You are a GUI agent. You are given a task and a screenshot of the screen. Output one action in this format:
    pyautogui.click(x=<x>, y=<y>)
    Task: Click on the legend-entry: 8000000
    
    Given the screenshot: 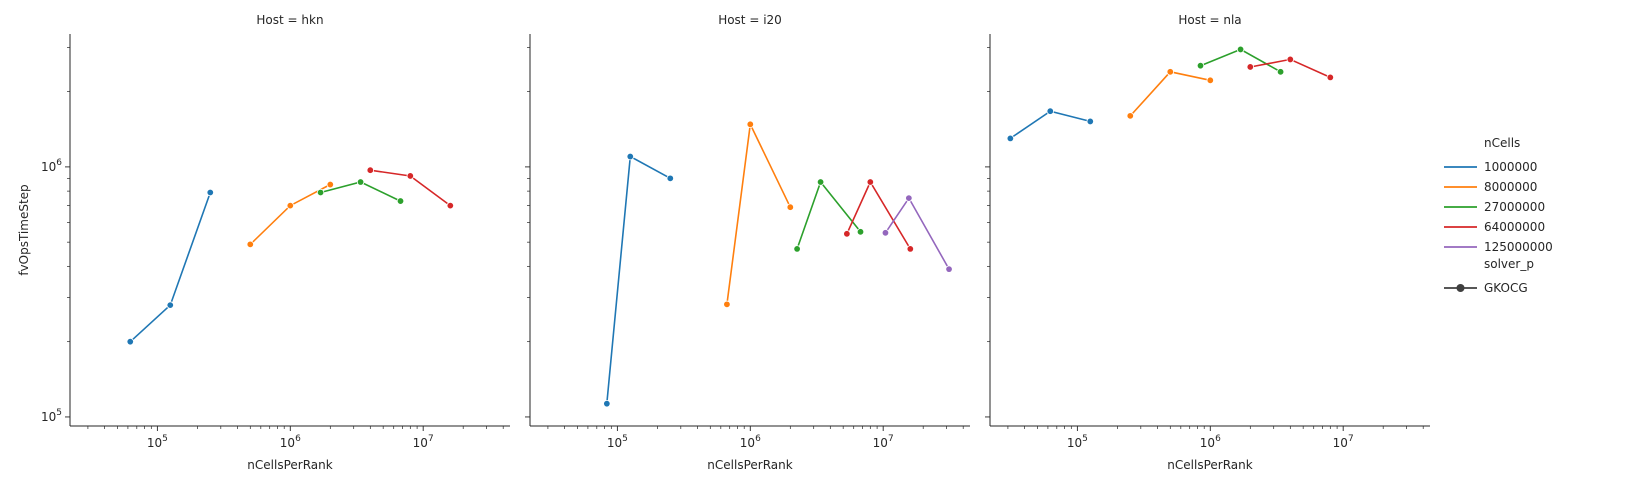 What is the action you would take?
    pyautogui.click(x=1490, y=187)
    